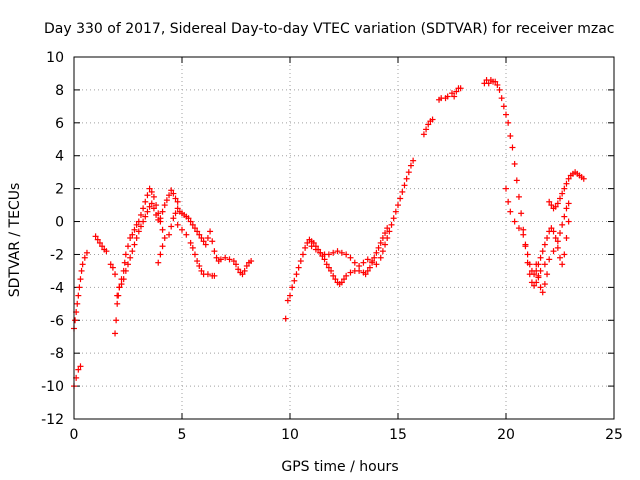  What do you see at coordinates (52, 420) in the screenshot?
I see `y-tick-label: -12` at bounding box center [52, 420].